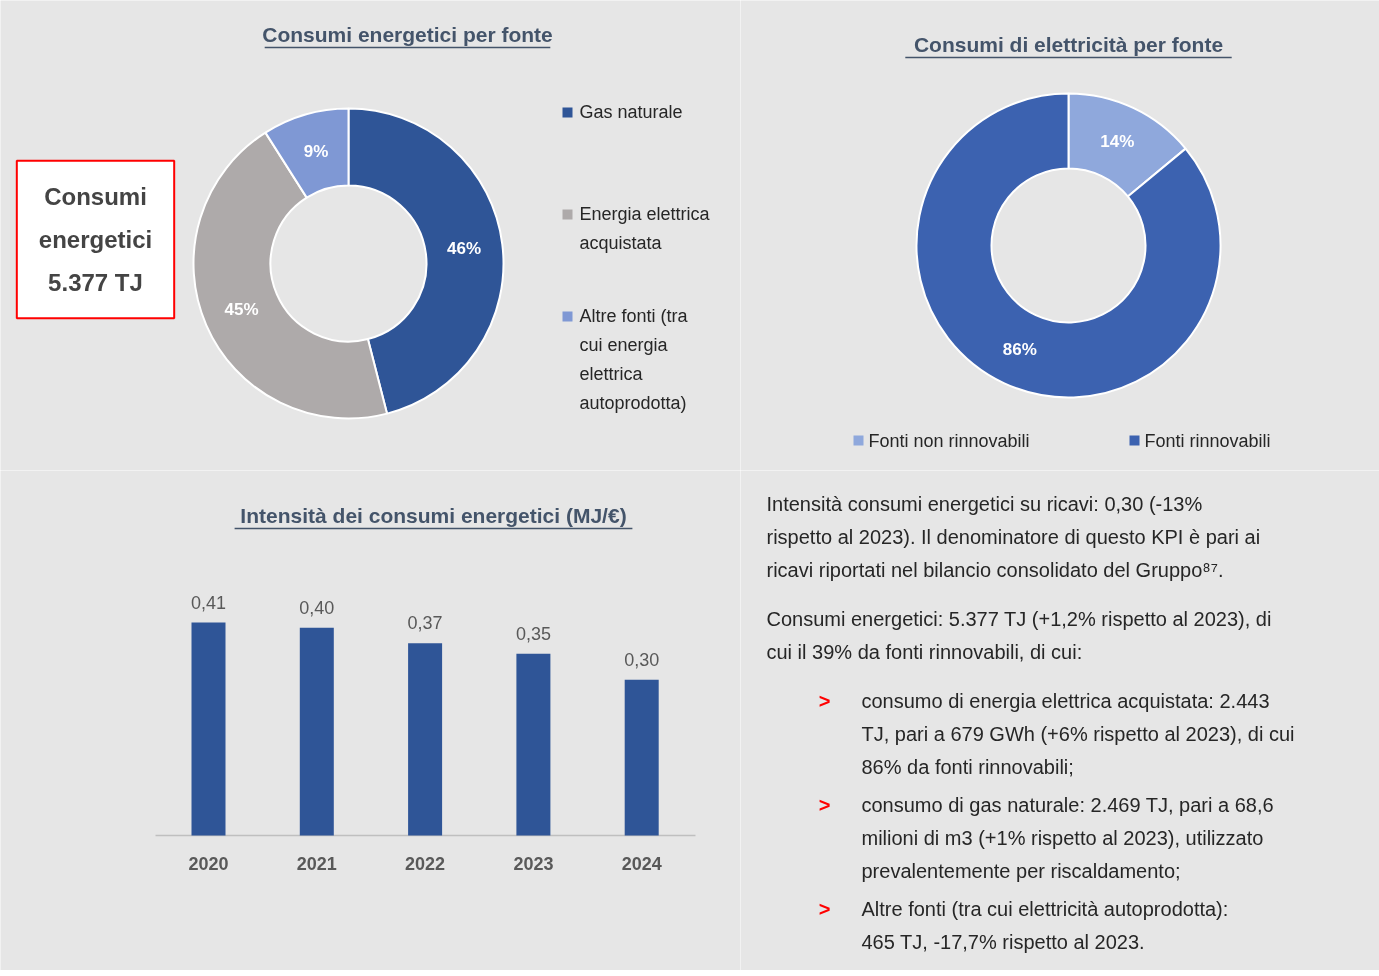 The width and height of the screenshot is (1379, 976). I want to click on chart-title: Intensità dei consumi energetici (MJ/€), so click(433, 515).